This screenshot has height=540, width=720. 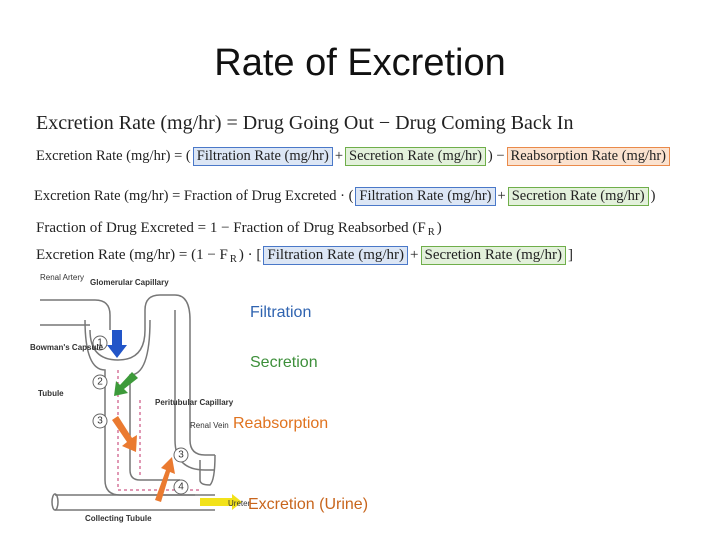 What do you see at coordinates (62, 277) in the screenshot?
I see `diagram-label: Renal Artery` at bounding box center [62, 277].